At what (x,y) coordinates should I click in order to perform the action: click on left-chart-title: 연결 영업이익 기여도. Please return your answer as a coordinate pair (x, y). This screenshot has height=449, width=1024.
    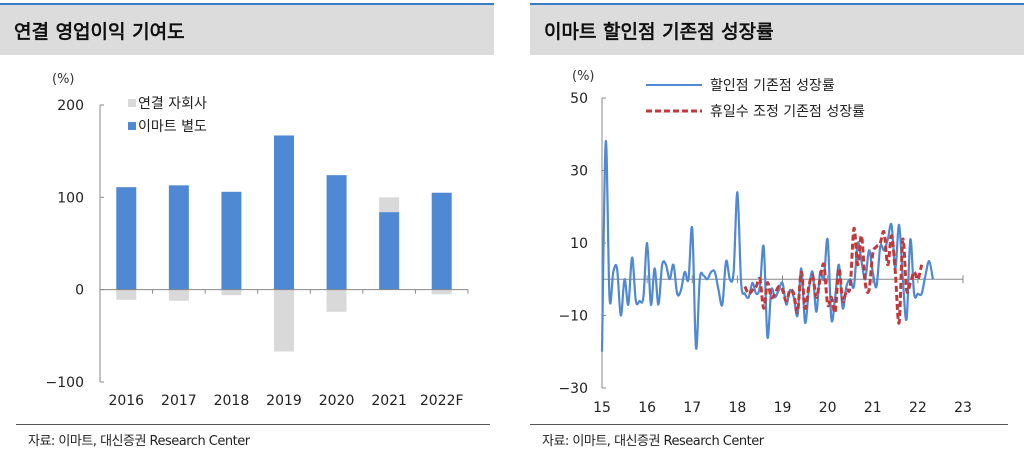
    Looking at the image, I should click on (99, 32).